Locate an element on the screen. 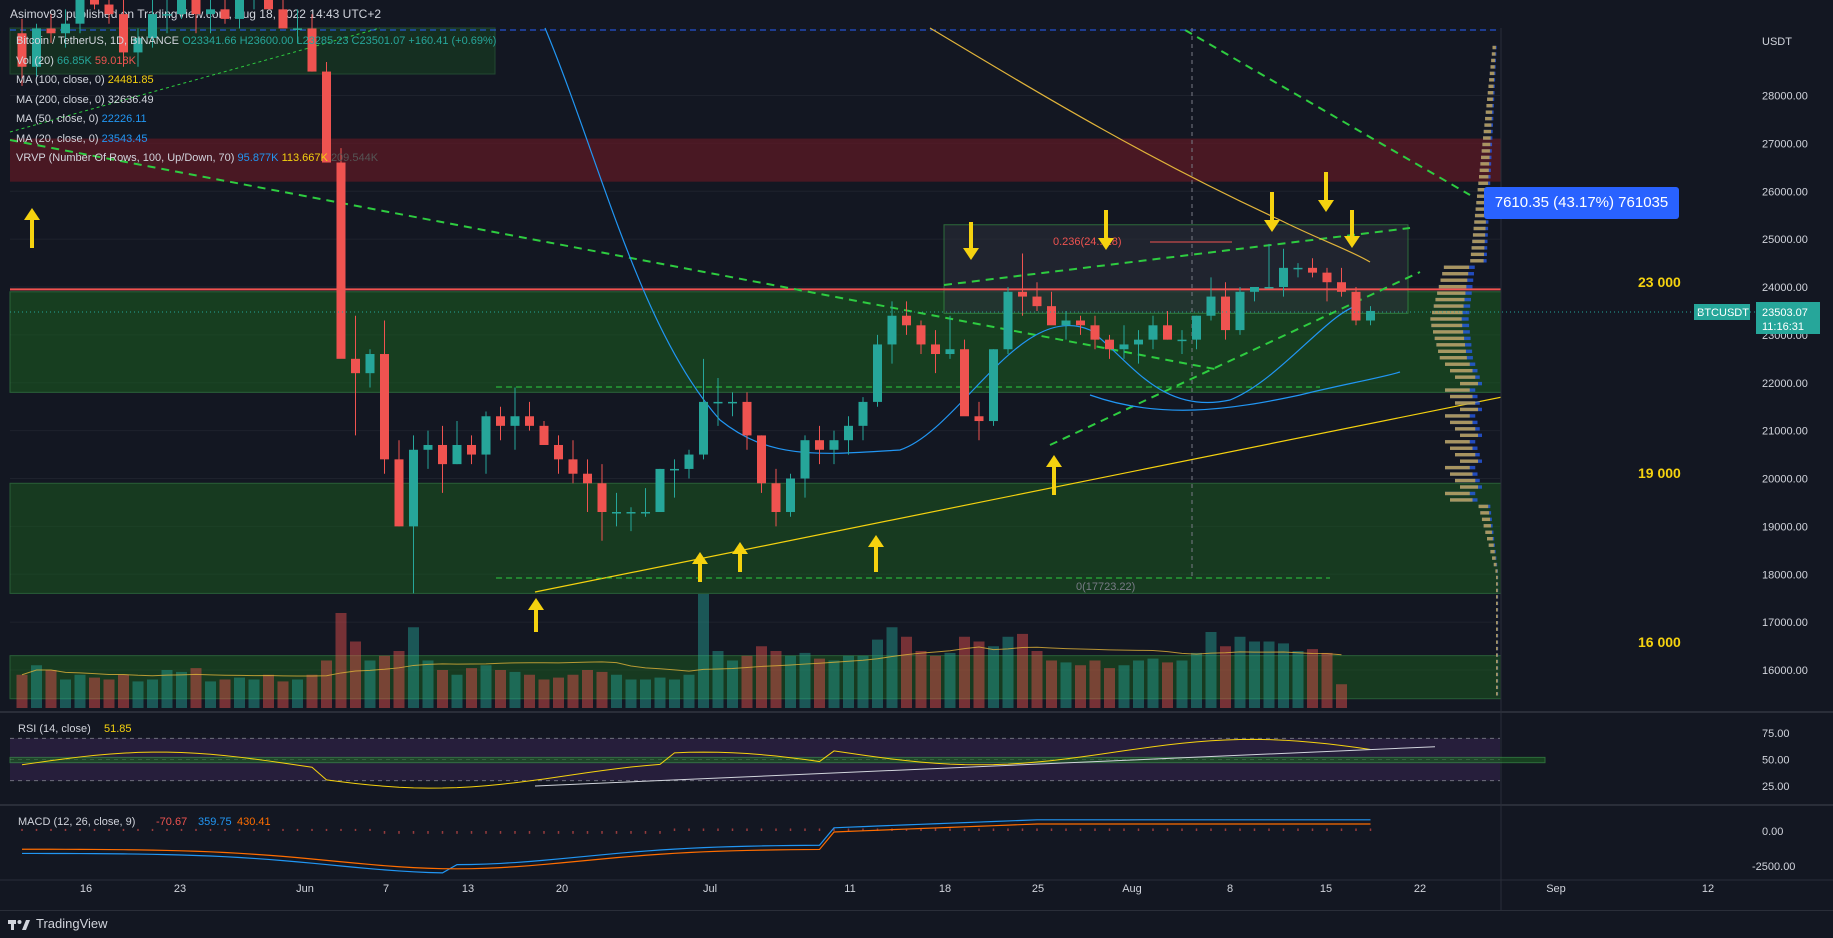 Image resolution: width=1833 pixels, height=938 pixels. rsi-line is located at coordinates (696, 763).